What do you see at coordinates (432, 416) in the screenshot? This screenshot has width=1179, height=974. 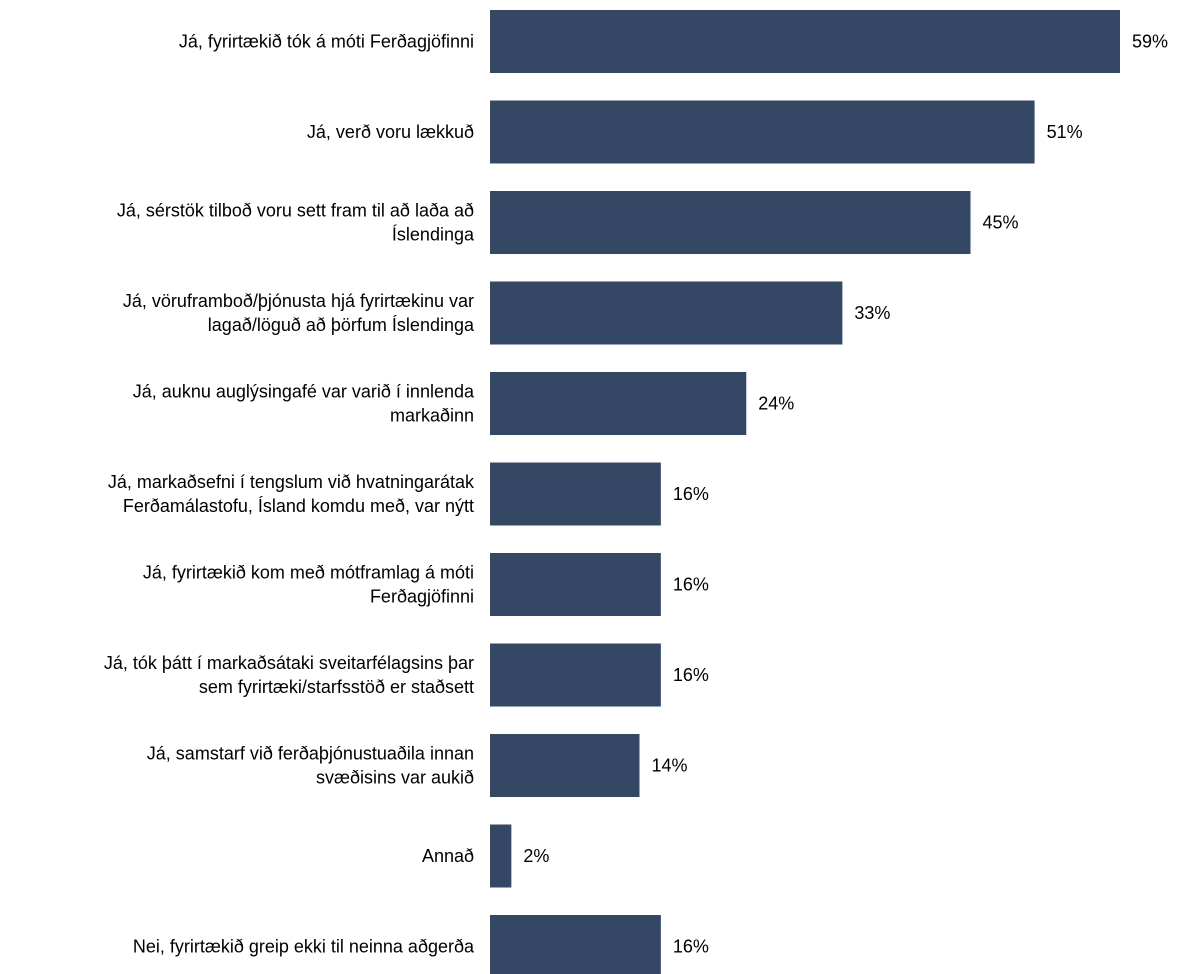 I see `category-label-line: markaðinn` at bounding box center [432, 416].